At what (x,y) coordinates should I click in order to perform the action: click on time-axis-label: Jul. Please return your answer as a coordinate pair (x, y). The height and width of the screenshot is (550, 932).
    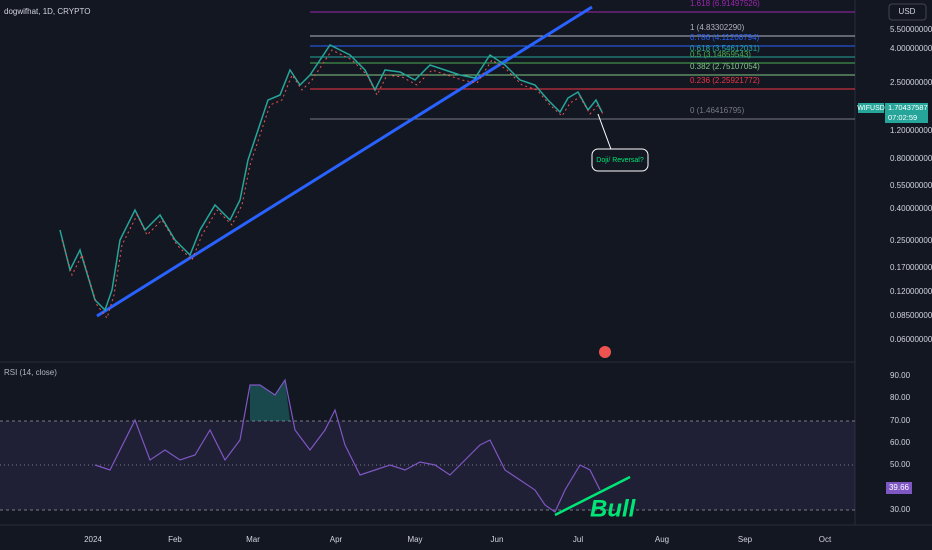
    Looking at the image, I should click on (578, 539).